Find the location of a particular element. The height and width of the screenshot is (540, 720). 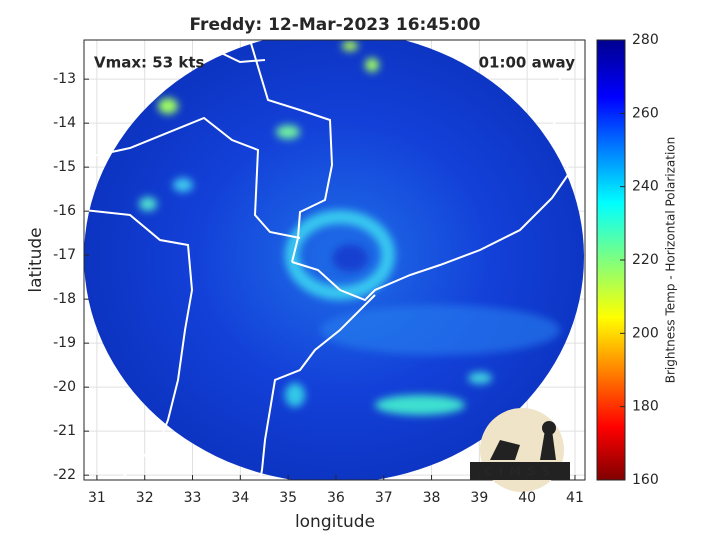

colorbar-tick-label: 260 is located at coordinates (645, 113).